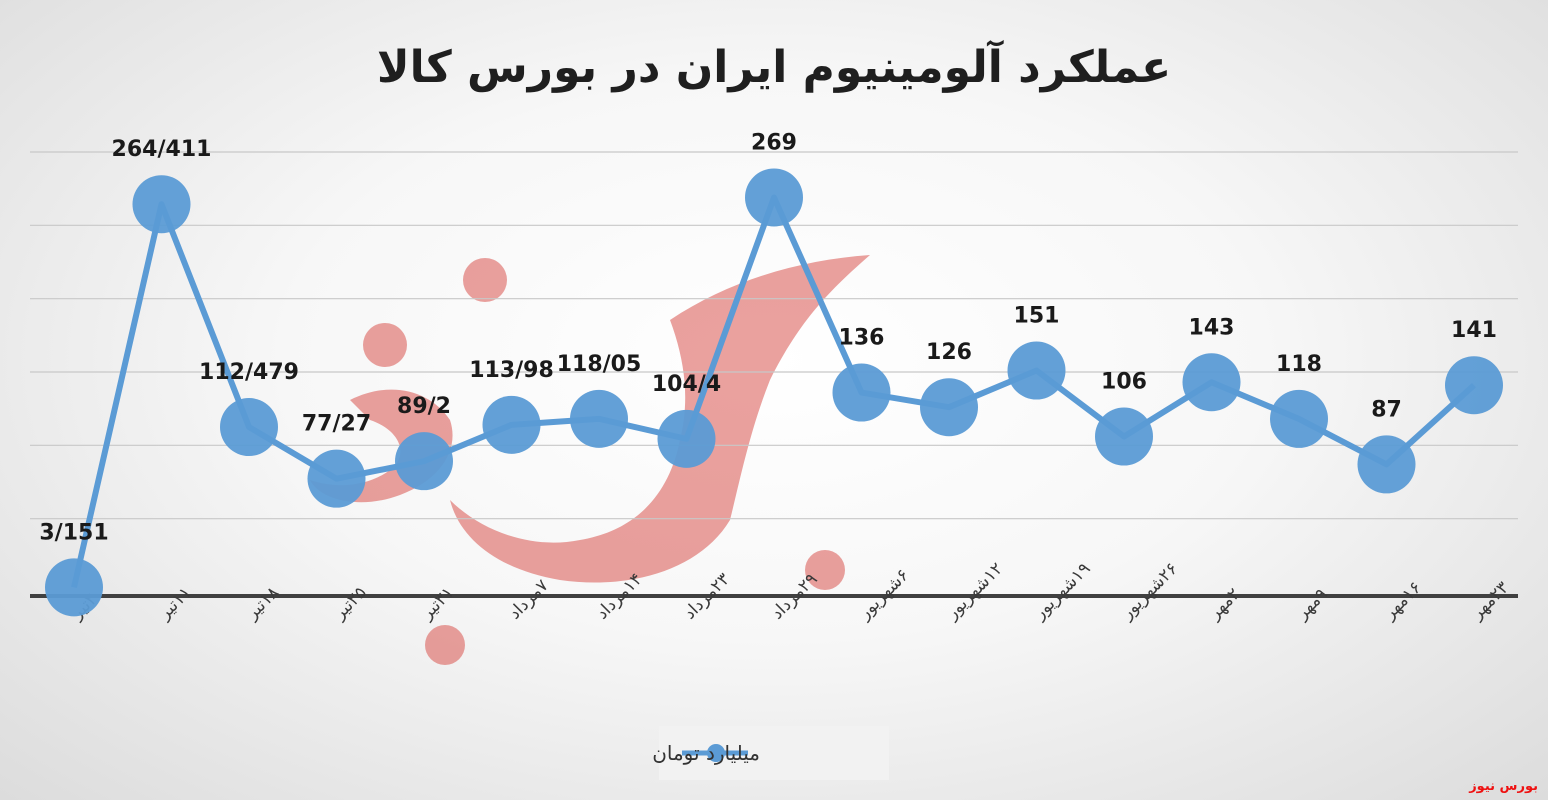  What do you see at coordinates (511, 370) in the screenshot?
I see `data-label: 113/98` at bounding box center [511, 370].